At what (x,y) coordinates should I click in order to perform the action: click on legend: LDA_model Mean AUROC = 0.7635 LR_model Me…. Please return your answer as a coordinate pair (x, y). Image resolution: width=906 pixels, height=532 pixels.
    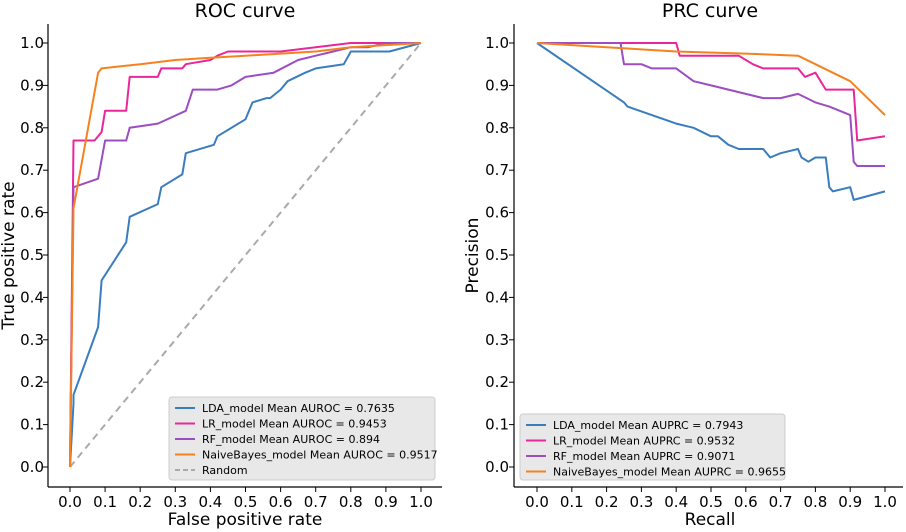
    Looking at the image, I should click on (303, 438).